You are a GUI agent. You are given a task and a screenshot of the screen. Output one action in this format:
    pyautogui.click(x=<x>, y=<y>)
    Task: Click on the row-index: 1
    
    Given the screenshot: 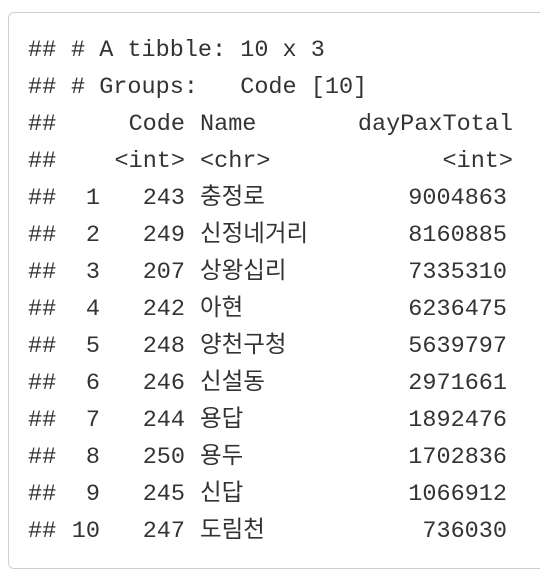 What is the action you would take?
    pyautogui.click(x=93, y=198)
    